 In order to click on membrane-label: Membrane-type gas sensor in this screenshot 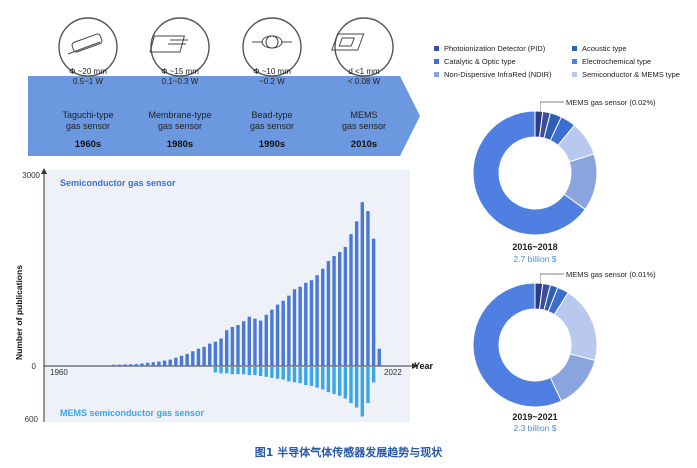, I will do `click(180, 120)`.